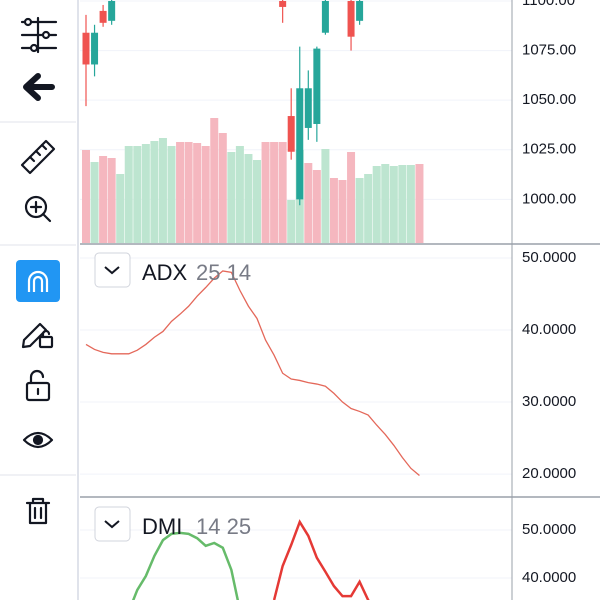  Describe the element at coordinates (38, 511) in the screenshot. I see `trash-icon` at that location.